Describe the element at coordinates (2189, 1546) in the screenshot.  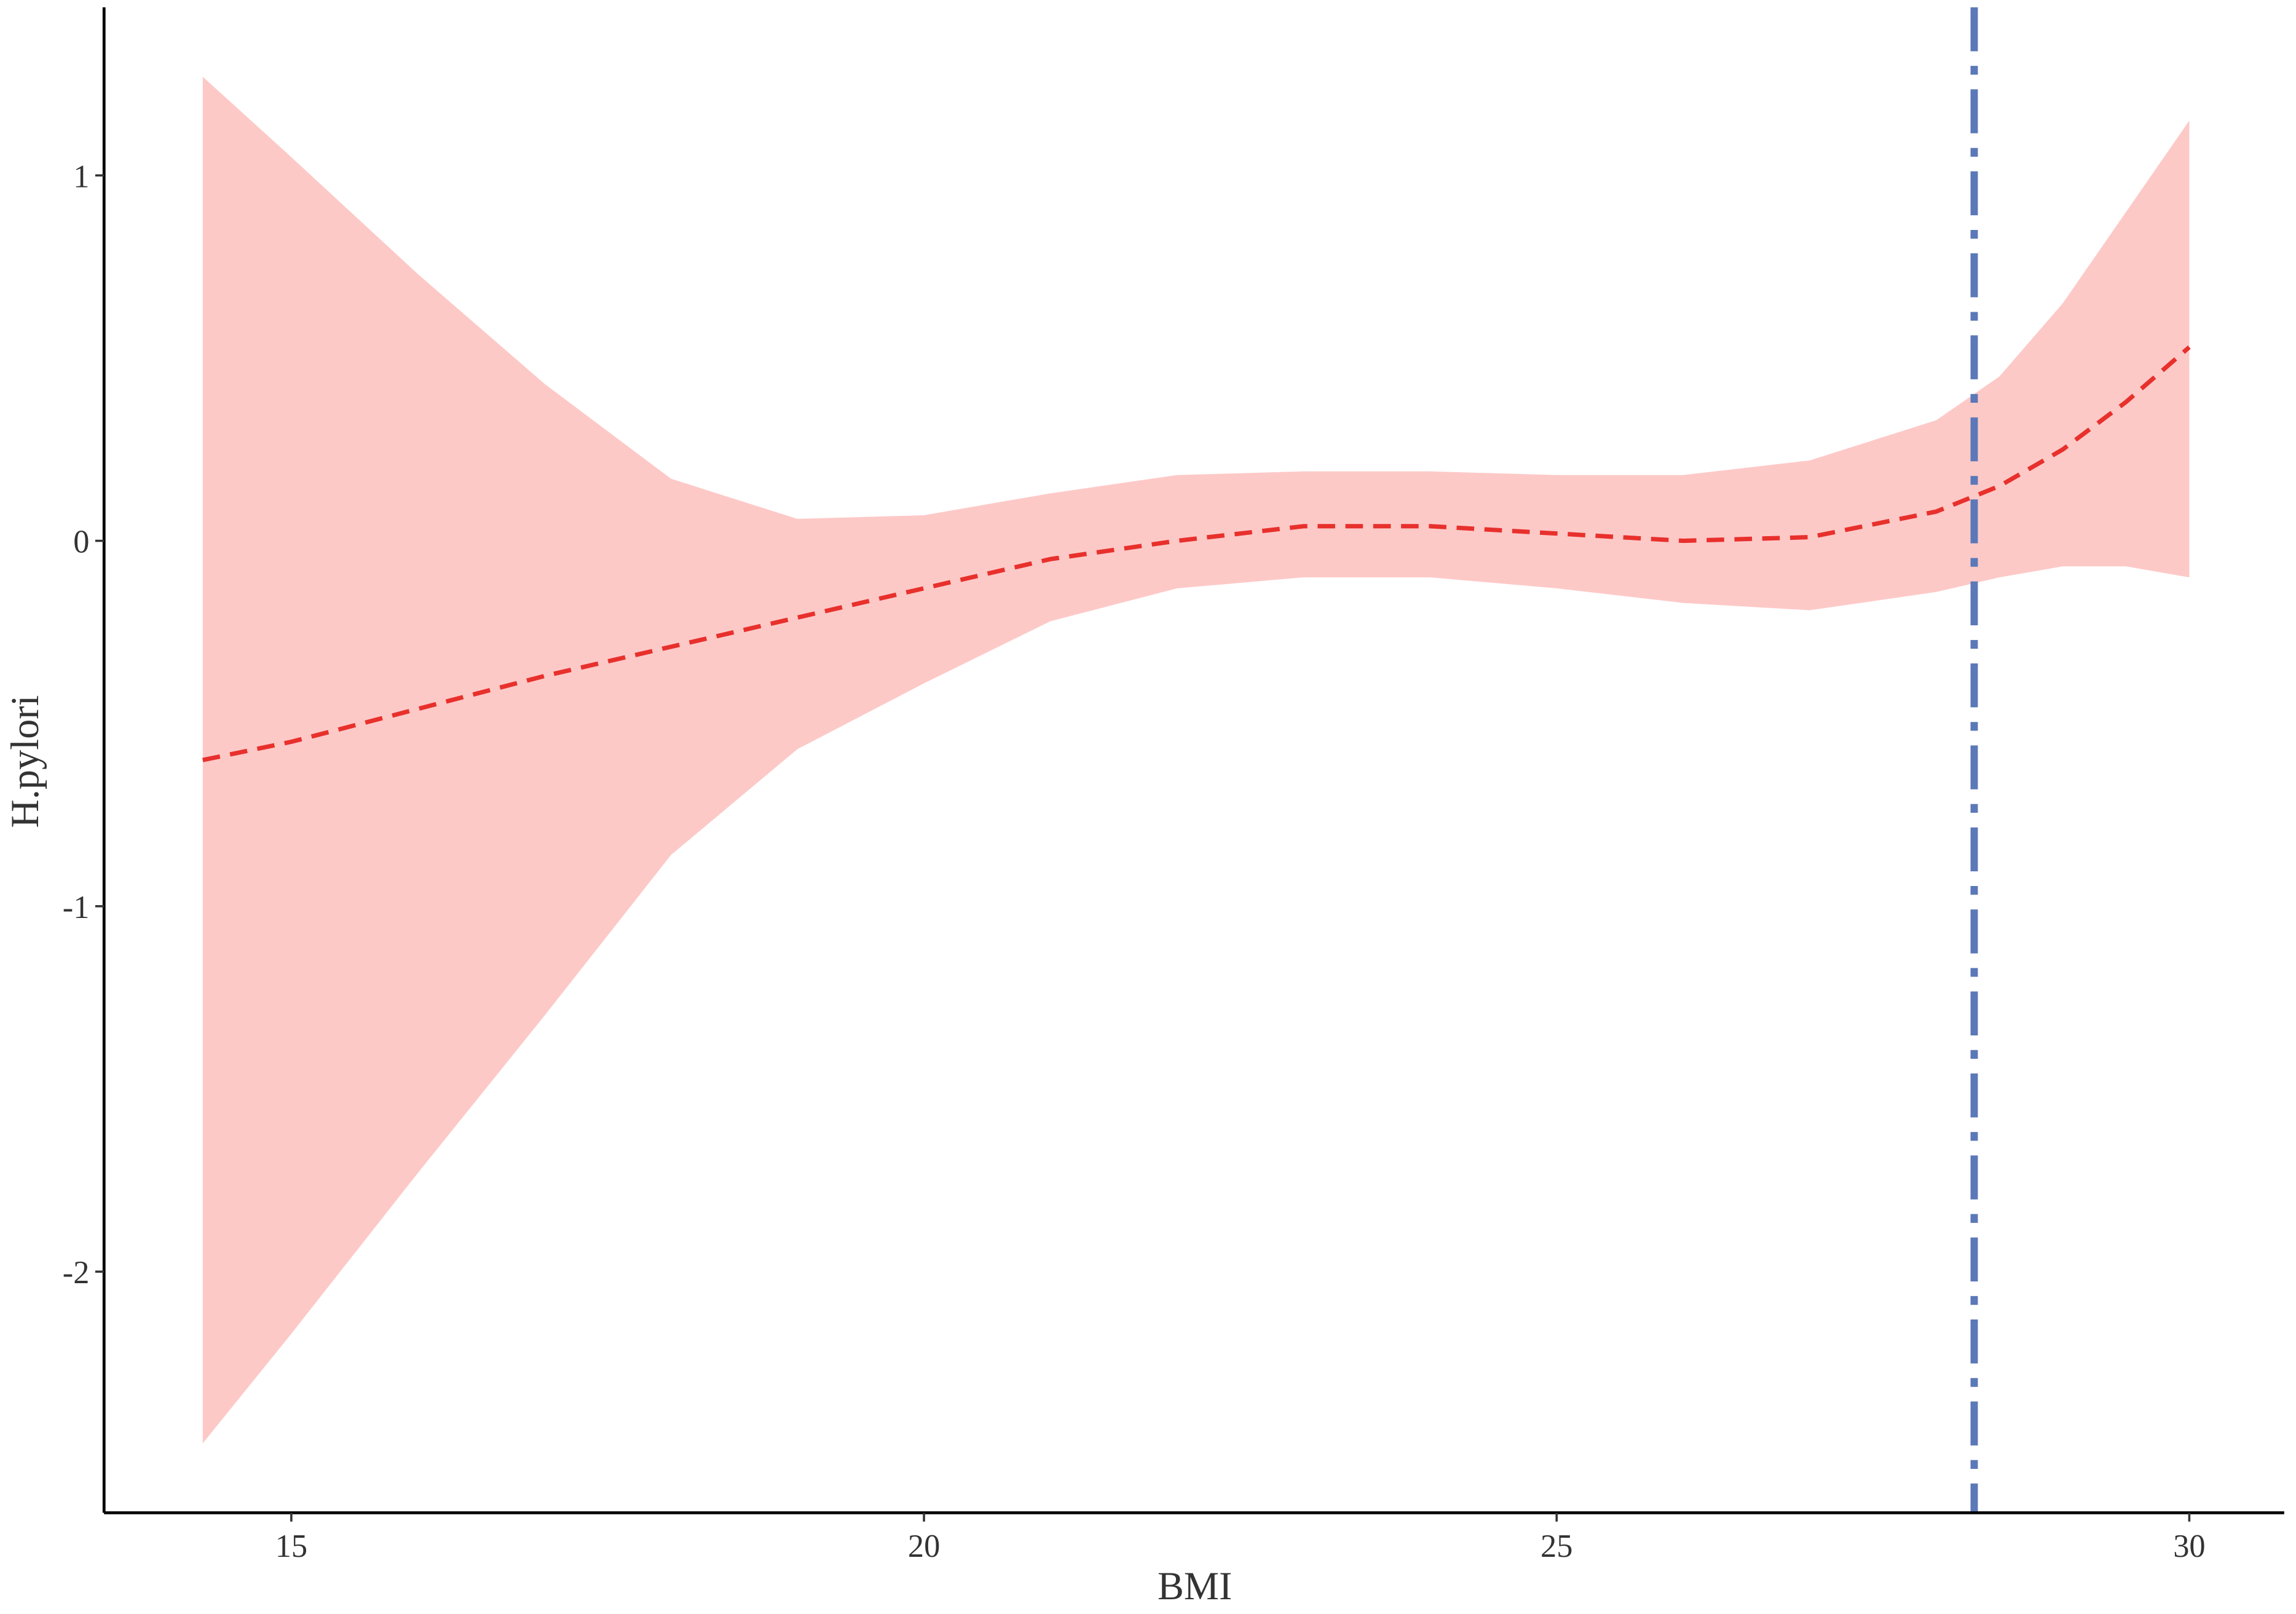
I see `x-tick-label: 30` at that location.